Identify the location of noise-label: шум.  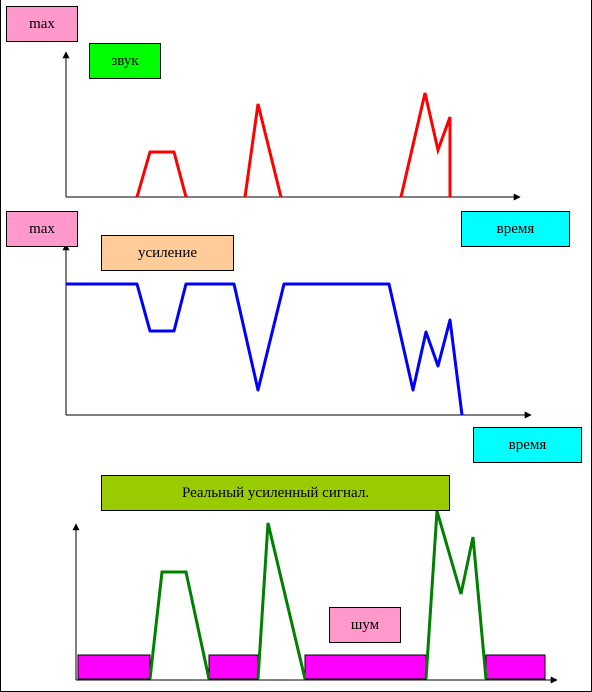
(365, 625).